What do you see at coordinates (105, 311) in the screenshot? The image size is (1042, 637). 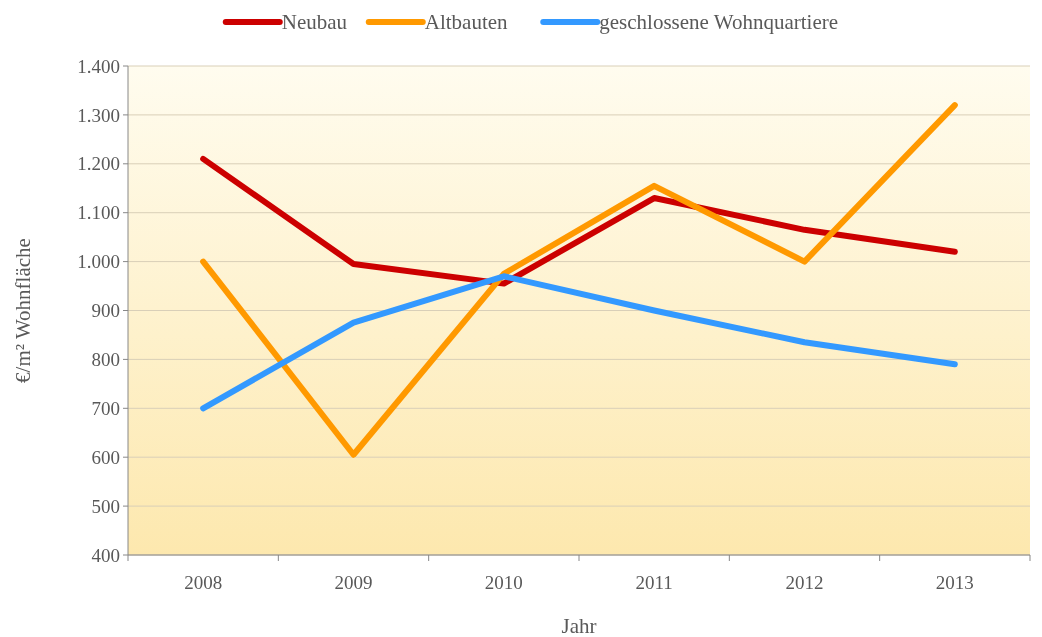 I see `y-tick-label: 900` at bounding box center [105, 311].